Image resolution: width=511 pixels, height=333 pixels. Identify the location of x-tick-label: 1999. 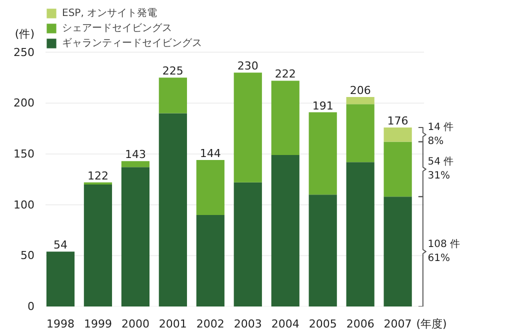
(98, 324).